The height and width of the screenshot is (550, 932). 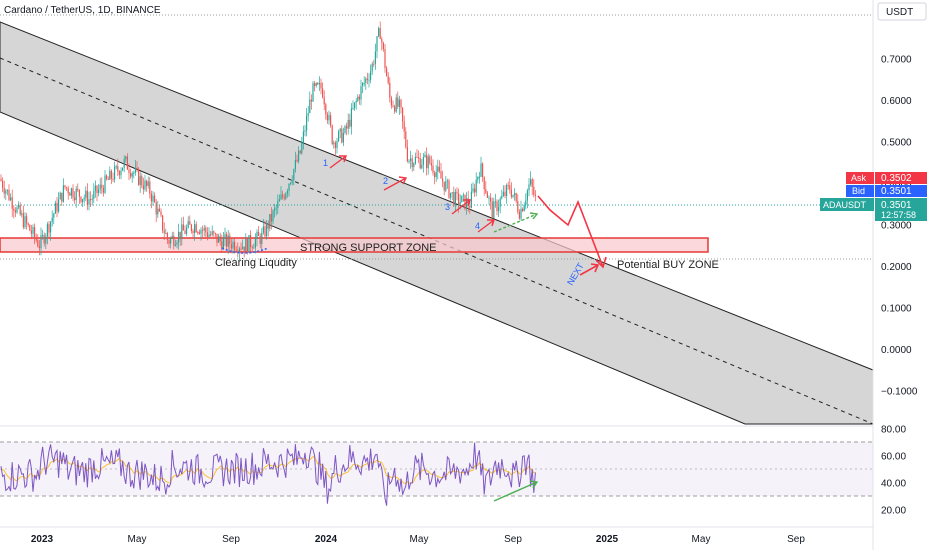 I want to click on price-tick: 0.0000, so click(x=896, y=350).